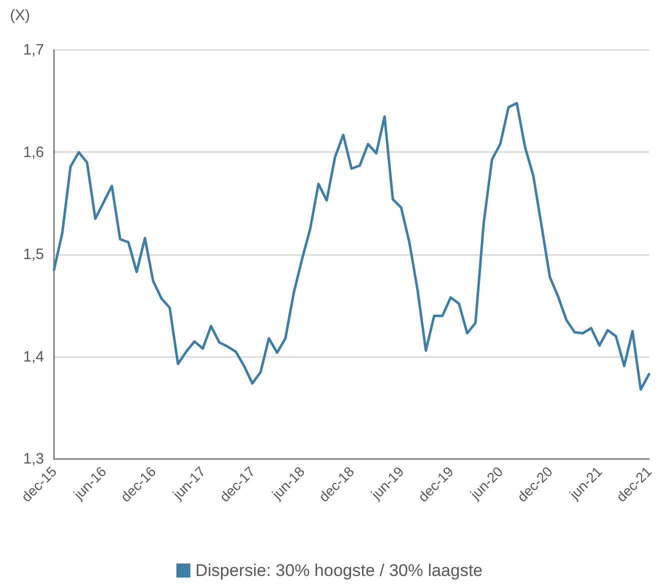 This screenshot has width=659, height=586. I want to click on y-tick-label: 1,6, so click(33, 152).